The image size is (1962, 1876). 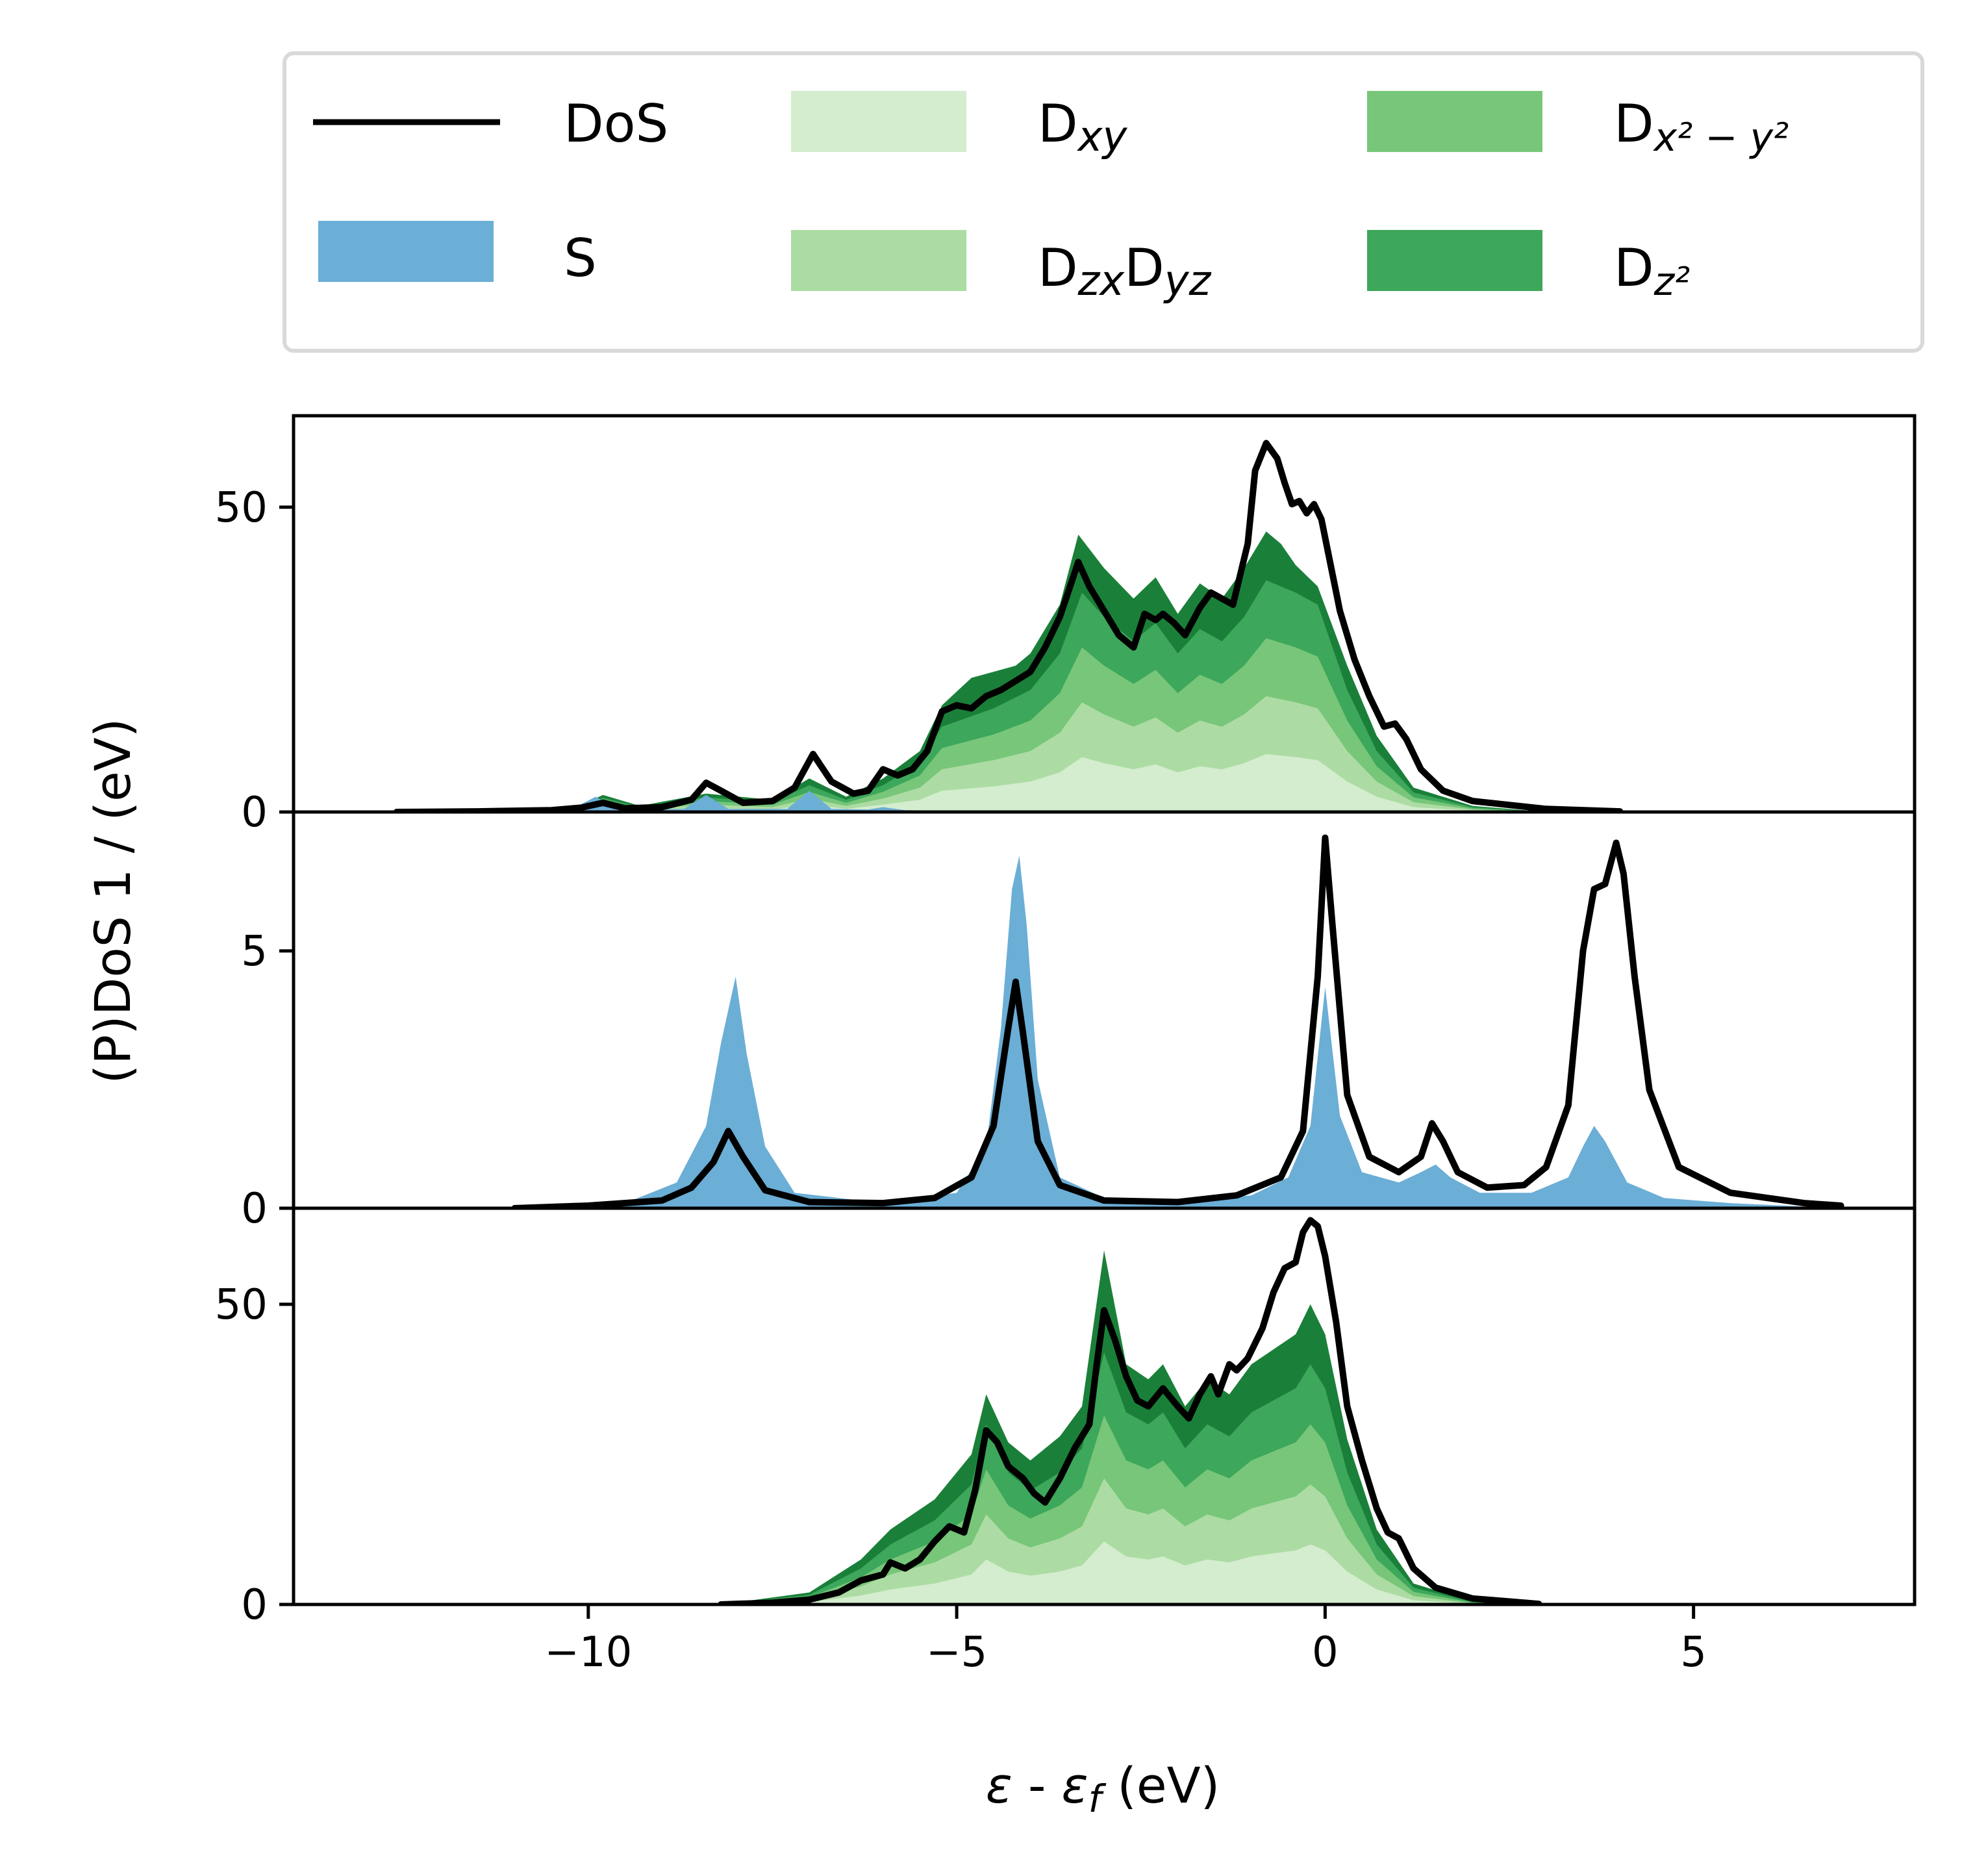 I want to click on legend-dx2y2-label: Dx² − y², so click(x=1701, y=127).